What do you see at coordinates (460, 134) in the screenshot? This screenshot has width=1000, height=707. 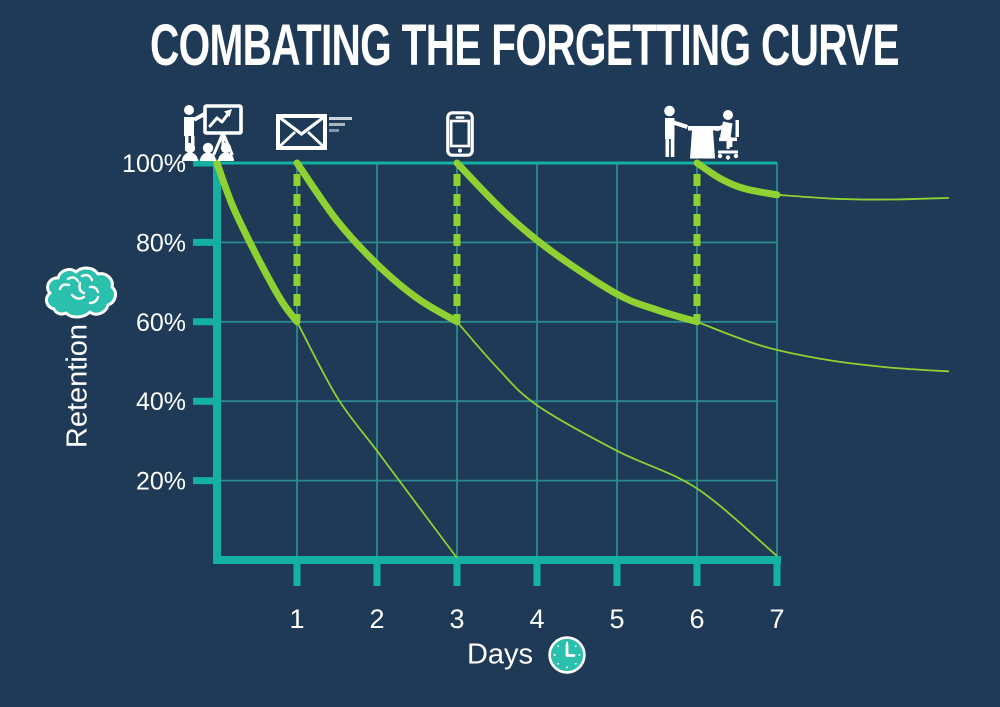 I see `smartphone-icon` at bounding box center [460, 134].